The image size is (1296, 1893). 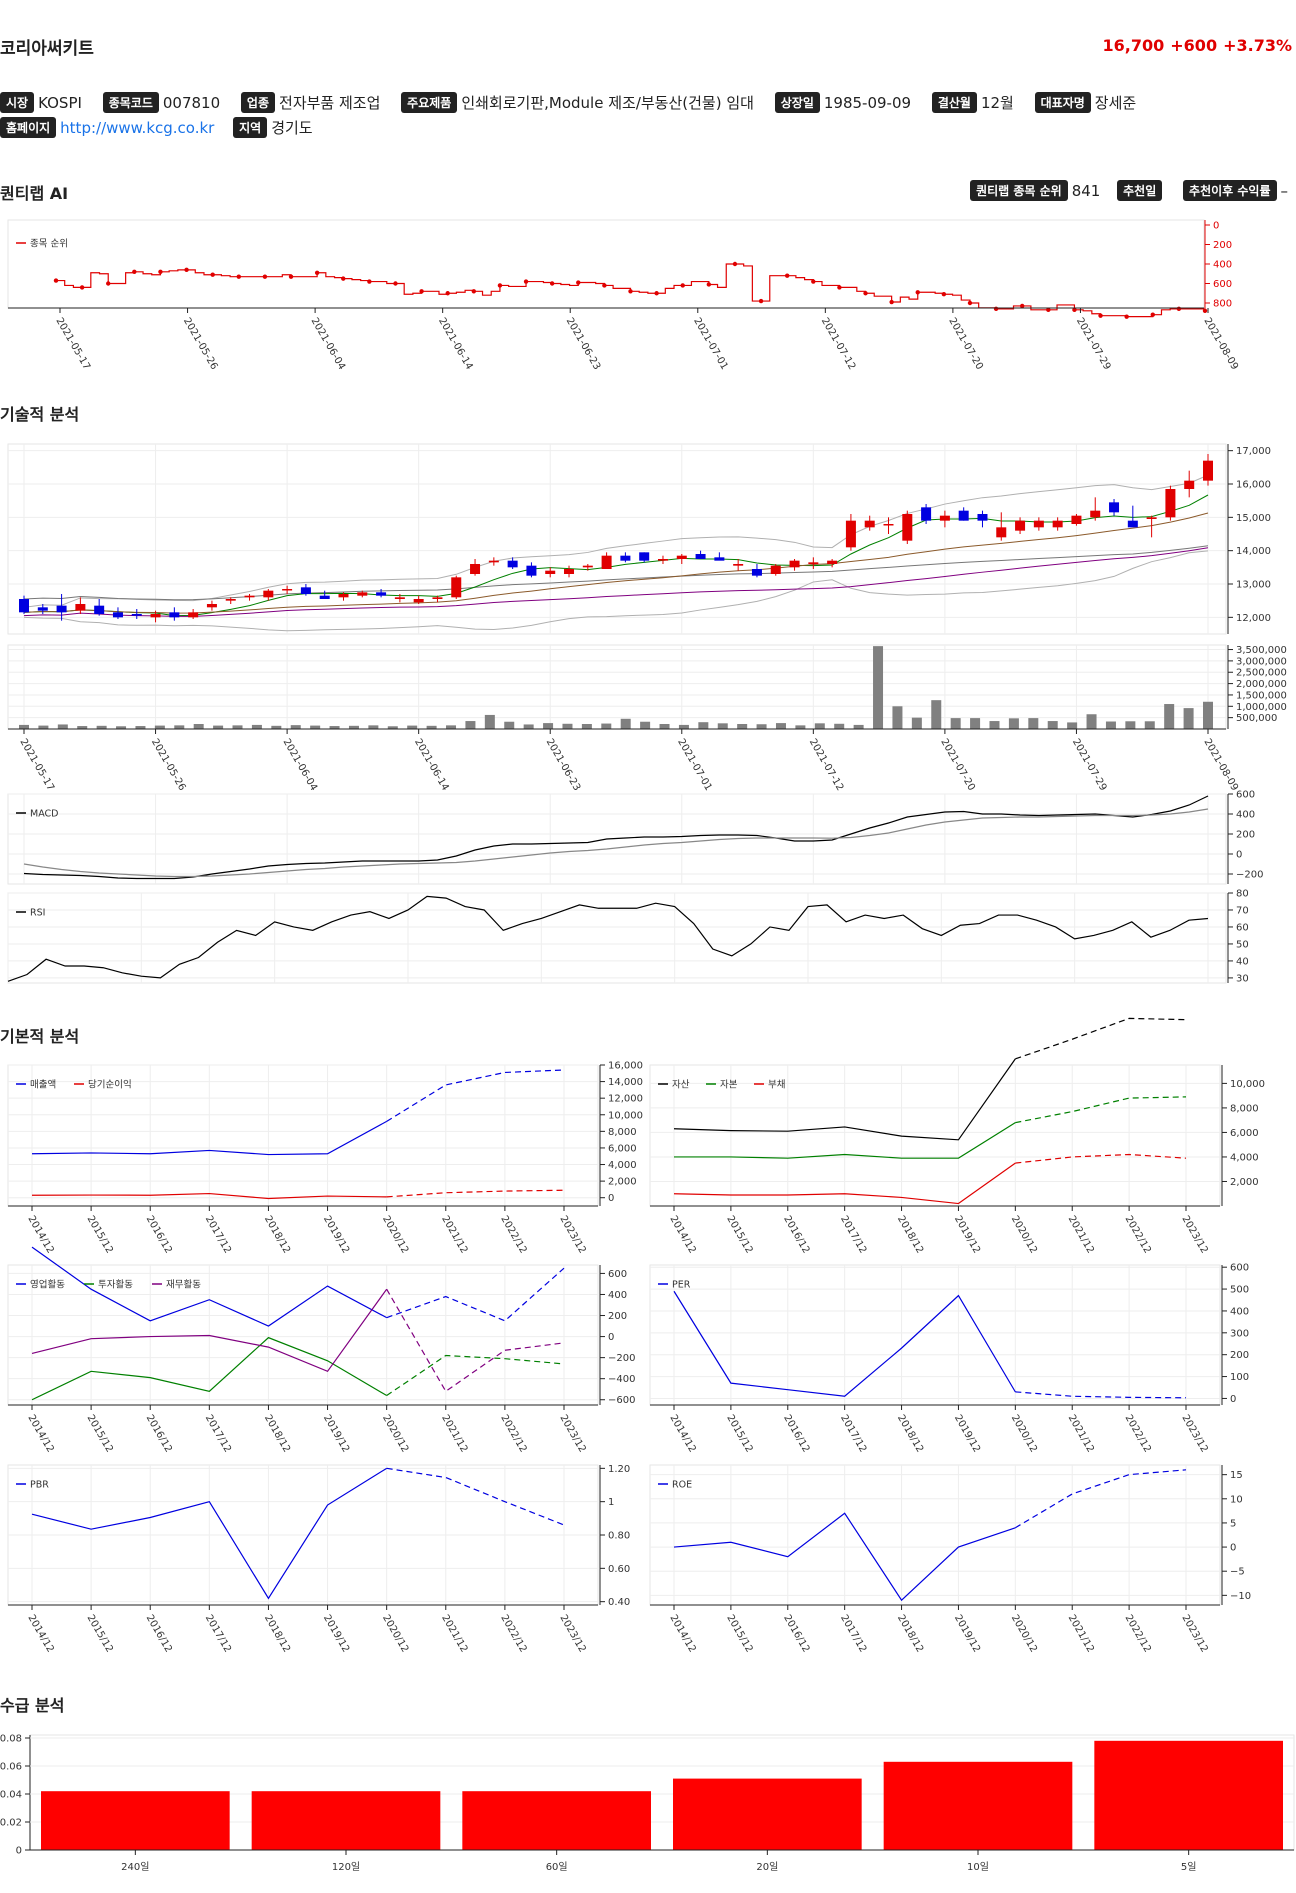 I want to click on listing-value: 1985-09-09, so click(x=867, y=103).